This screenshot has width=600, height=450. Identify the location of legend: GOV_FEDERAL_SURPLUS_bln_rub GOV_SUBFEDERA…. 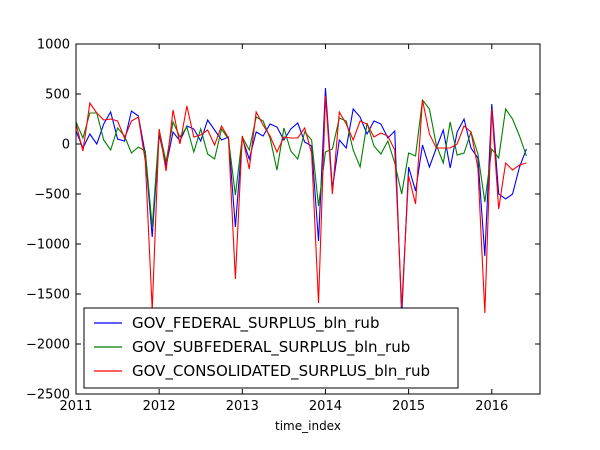
(271, 348).